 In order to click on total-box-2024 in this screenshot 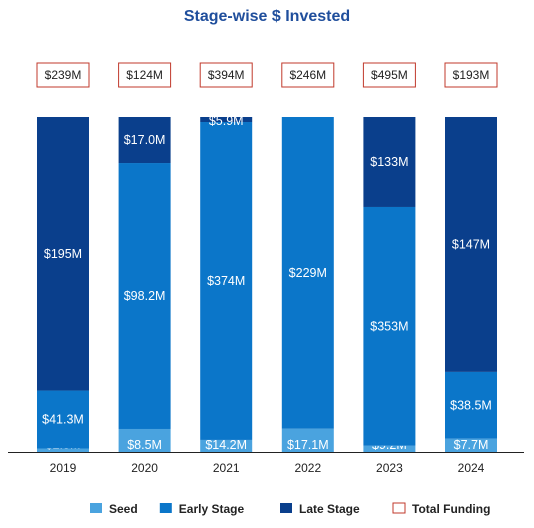, I will do `click(471, 75)`.